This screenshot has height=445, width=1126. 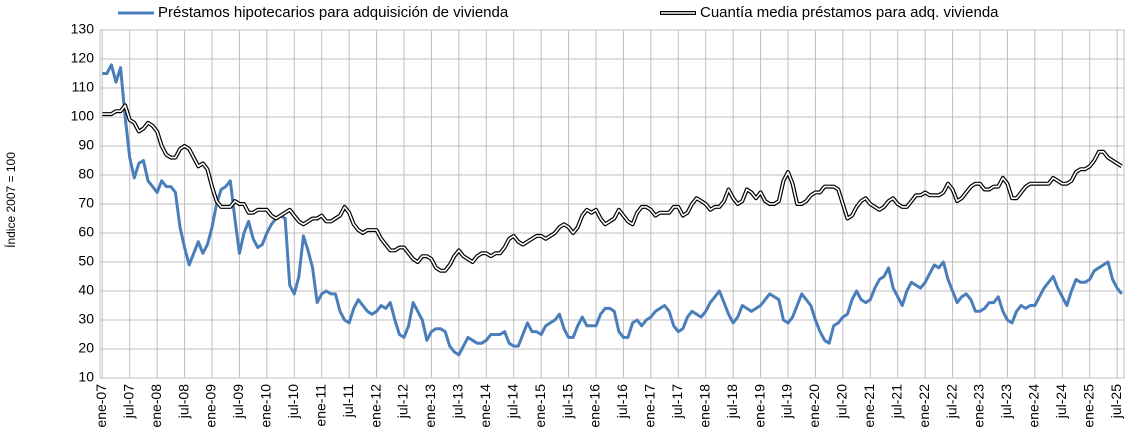 I want to click on y-tick-label: 50, so click(x=86, y=261).